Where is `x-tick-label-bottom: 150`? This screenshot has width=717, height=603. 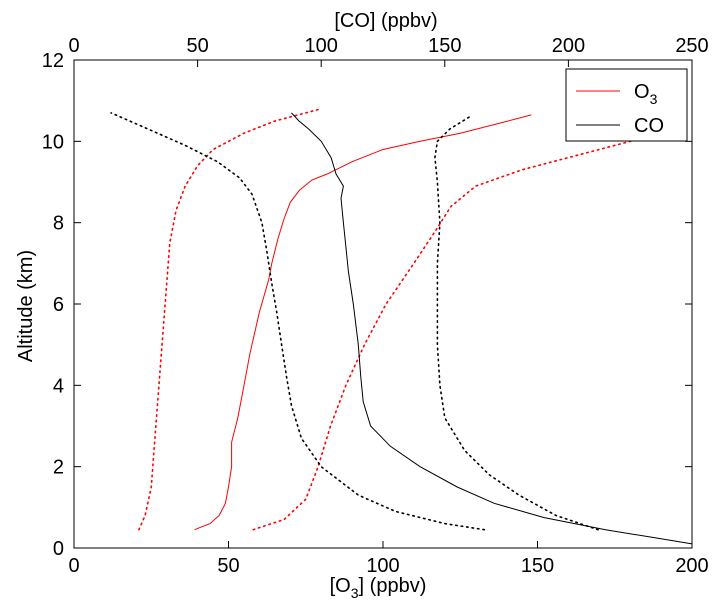
x-tick-label-bottom: 150 is located at coordinates (537, 566).